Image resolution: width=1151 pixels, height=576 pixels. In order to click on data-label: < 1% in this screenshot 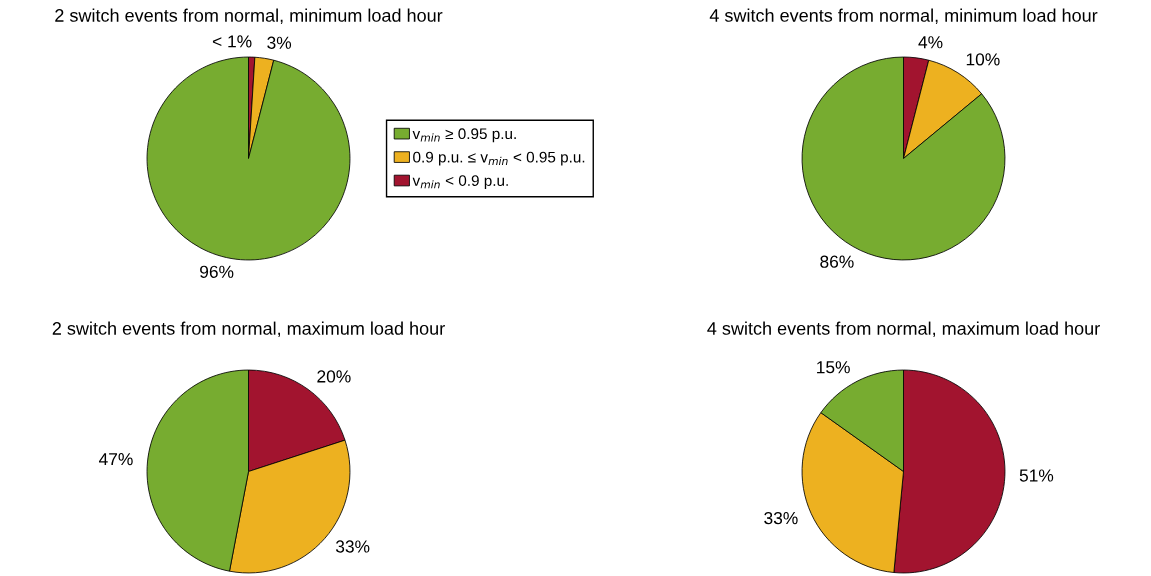, I will do `click(232, 41)`.